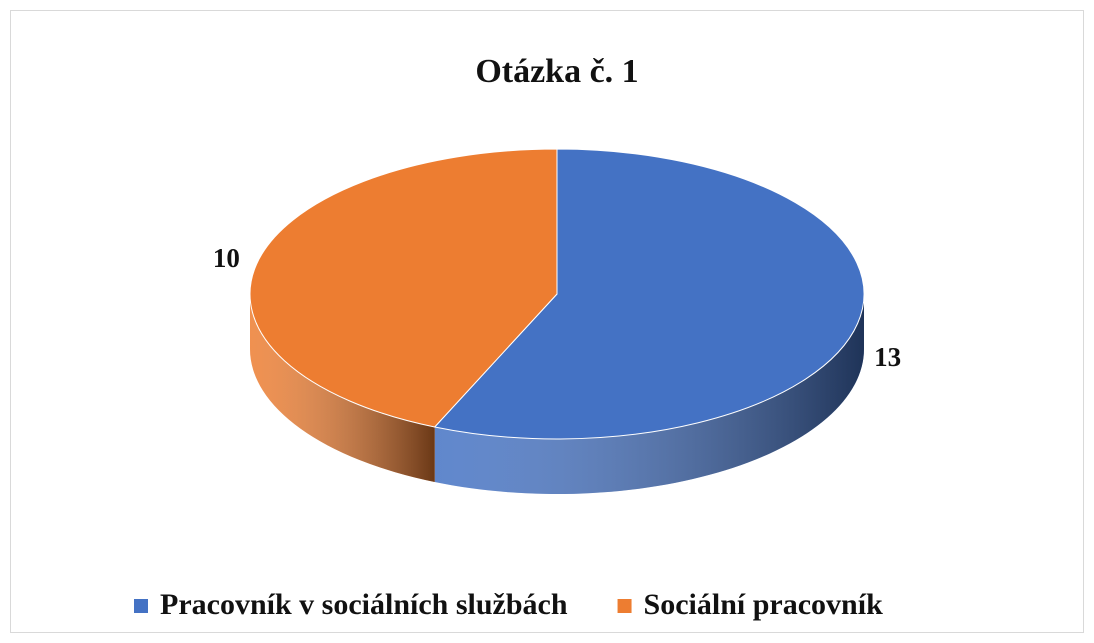  I want to click on data-label: 10, so click(226, 258).